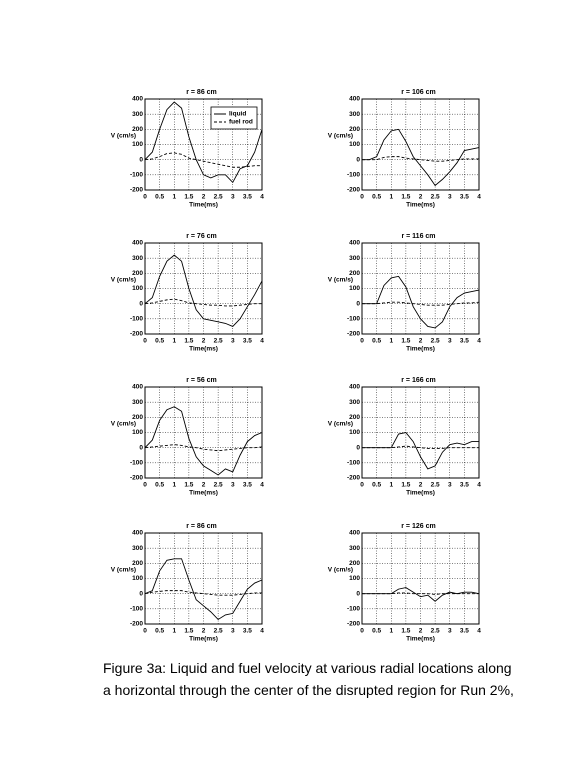  What do you see at coordinates (201, 236) in the screenshot?
I see `chart-title: r = 76 cm` at bounding box center [201, 236].